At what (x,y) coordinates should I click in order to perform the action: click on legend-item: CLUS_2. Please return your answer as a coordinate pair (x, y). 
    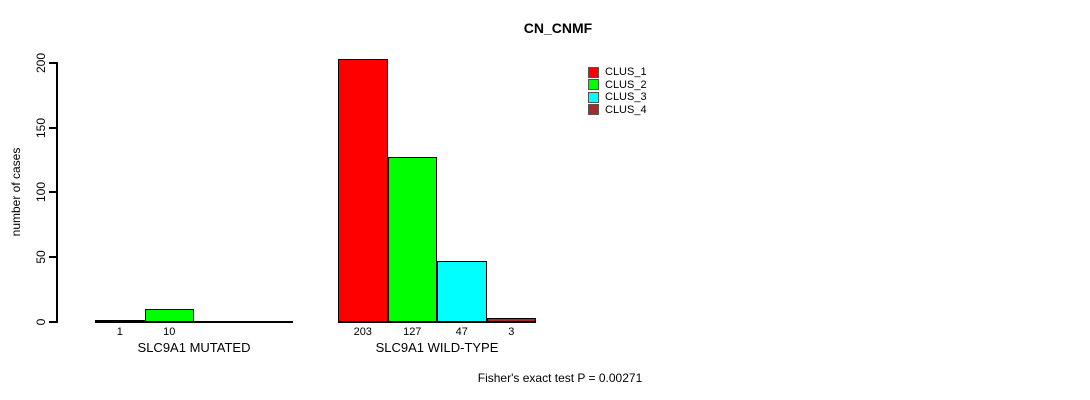
    Looking at the image, I should click on (617, 85).